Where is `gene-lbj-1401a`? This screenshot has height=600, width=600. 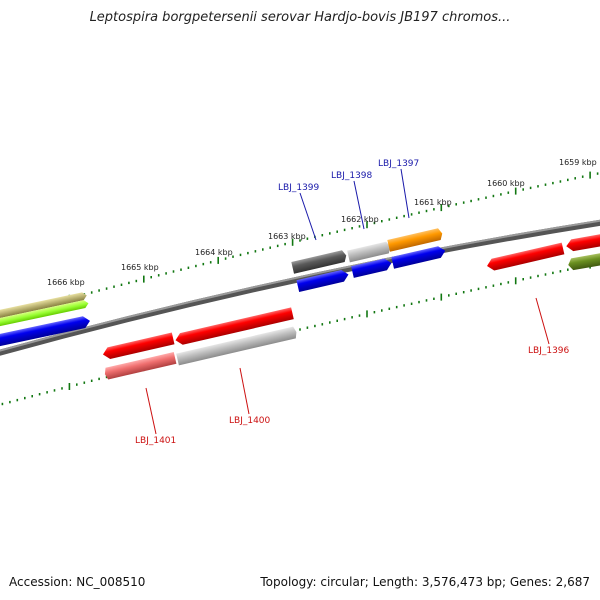 gene-lbj-1401a is located at coordinates (138, 346).